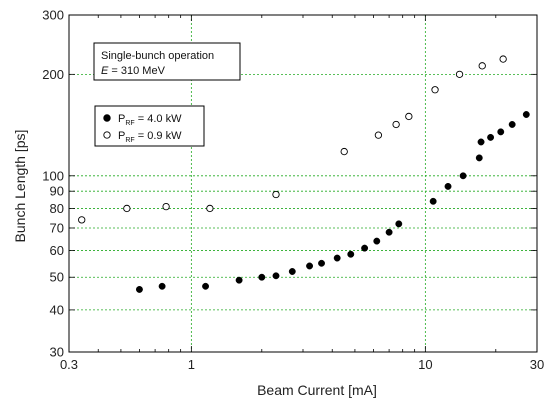 The image size is (548, 398). I want to click on annotation-line-1: Single-bunch operation, so click(157, 56).